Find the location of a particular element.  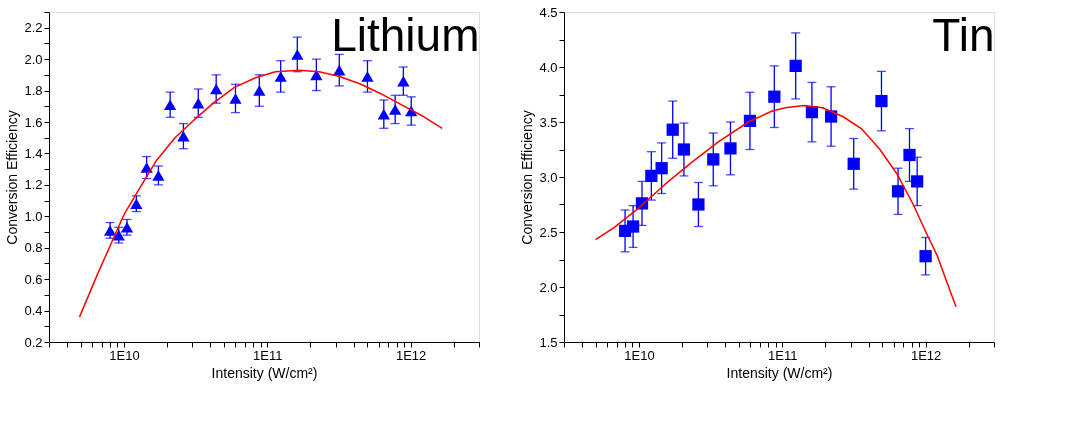

y-tick-label: 1.8 is located at coordinates (33, 91).